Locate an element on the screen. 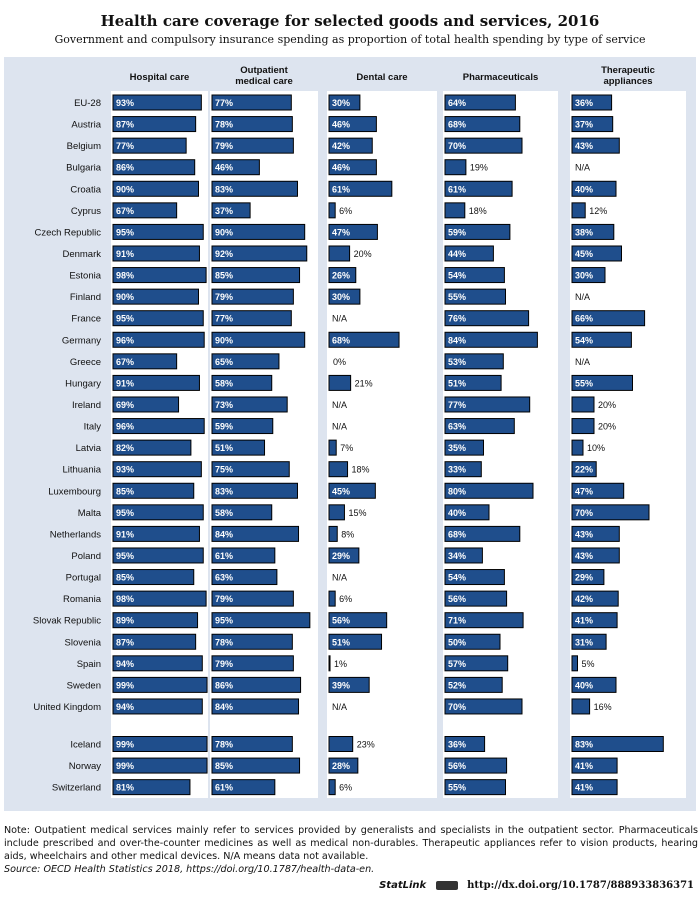  data-label: 65% is located at coordinates (224, 362).